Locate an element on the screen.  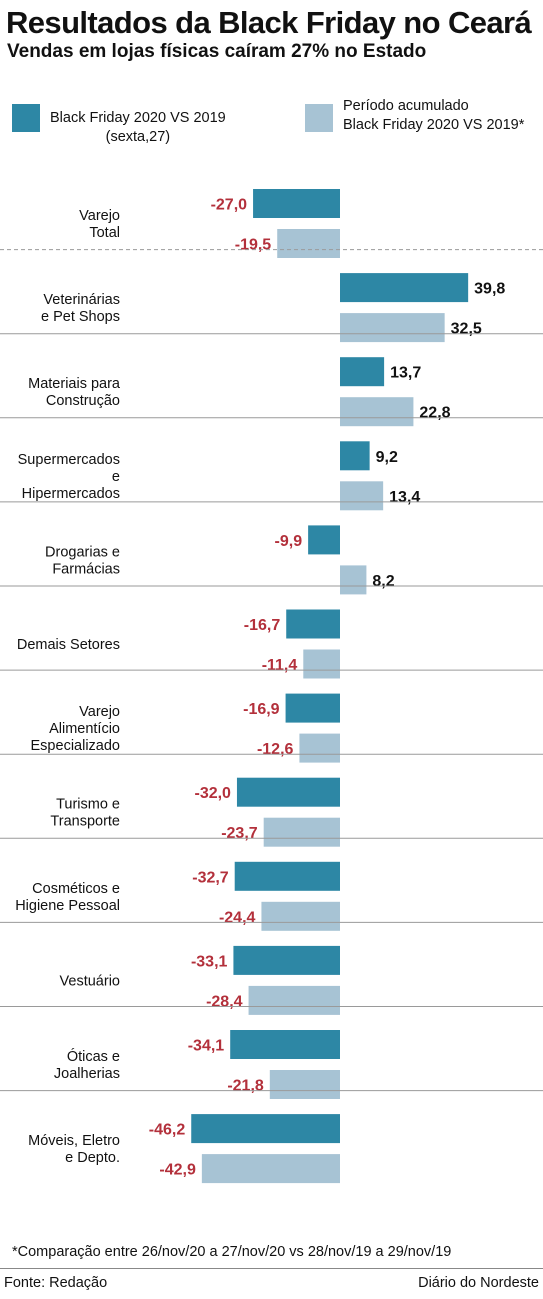
legend-swatch-series1 is located at coordinates (26, 118).